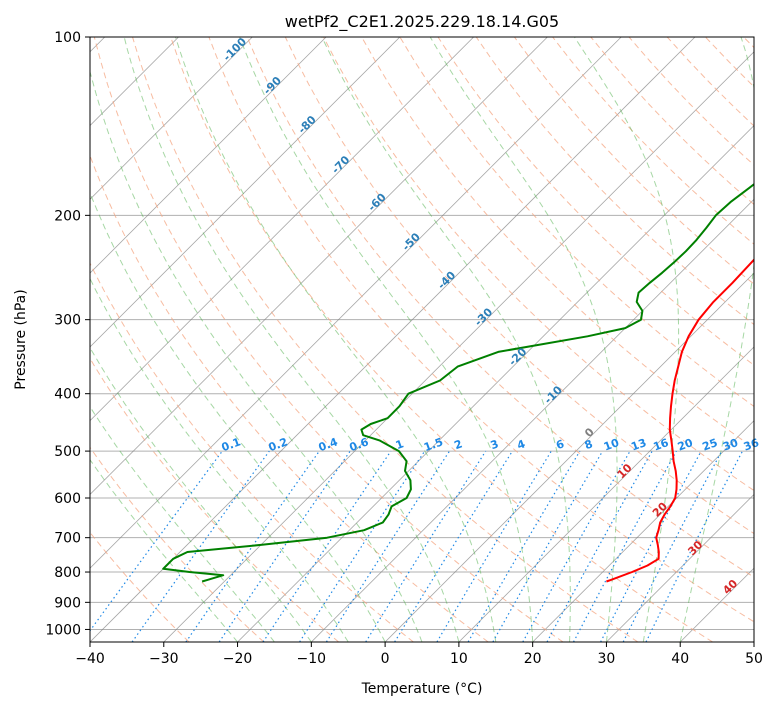 The height and width of the screenshot is (708, 775). Describe the element at coordinates (754, 659) in the screenshot. I see `x-tick-label: 50` at that location.